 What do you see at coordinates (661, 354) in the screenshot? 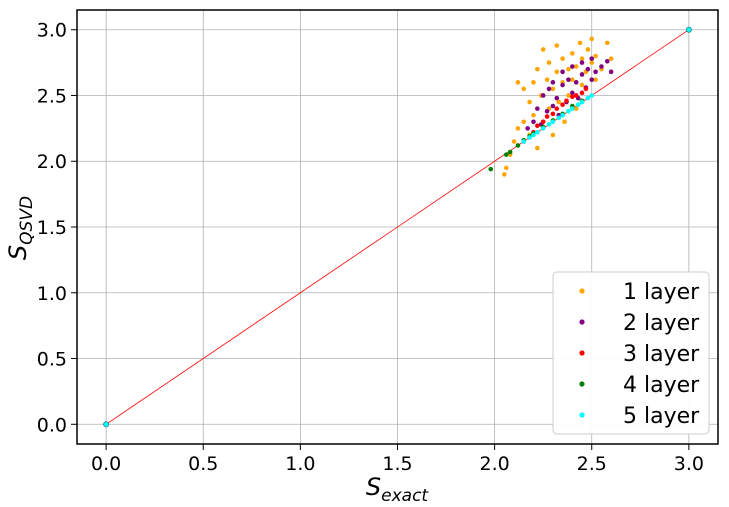
I see `legend-label: 3 layer` at bounding box center [661, 354].